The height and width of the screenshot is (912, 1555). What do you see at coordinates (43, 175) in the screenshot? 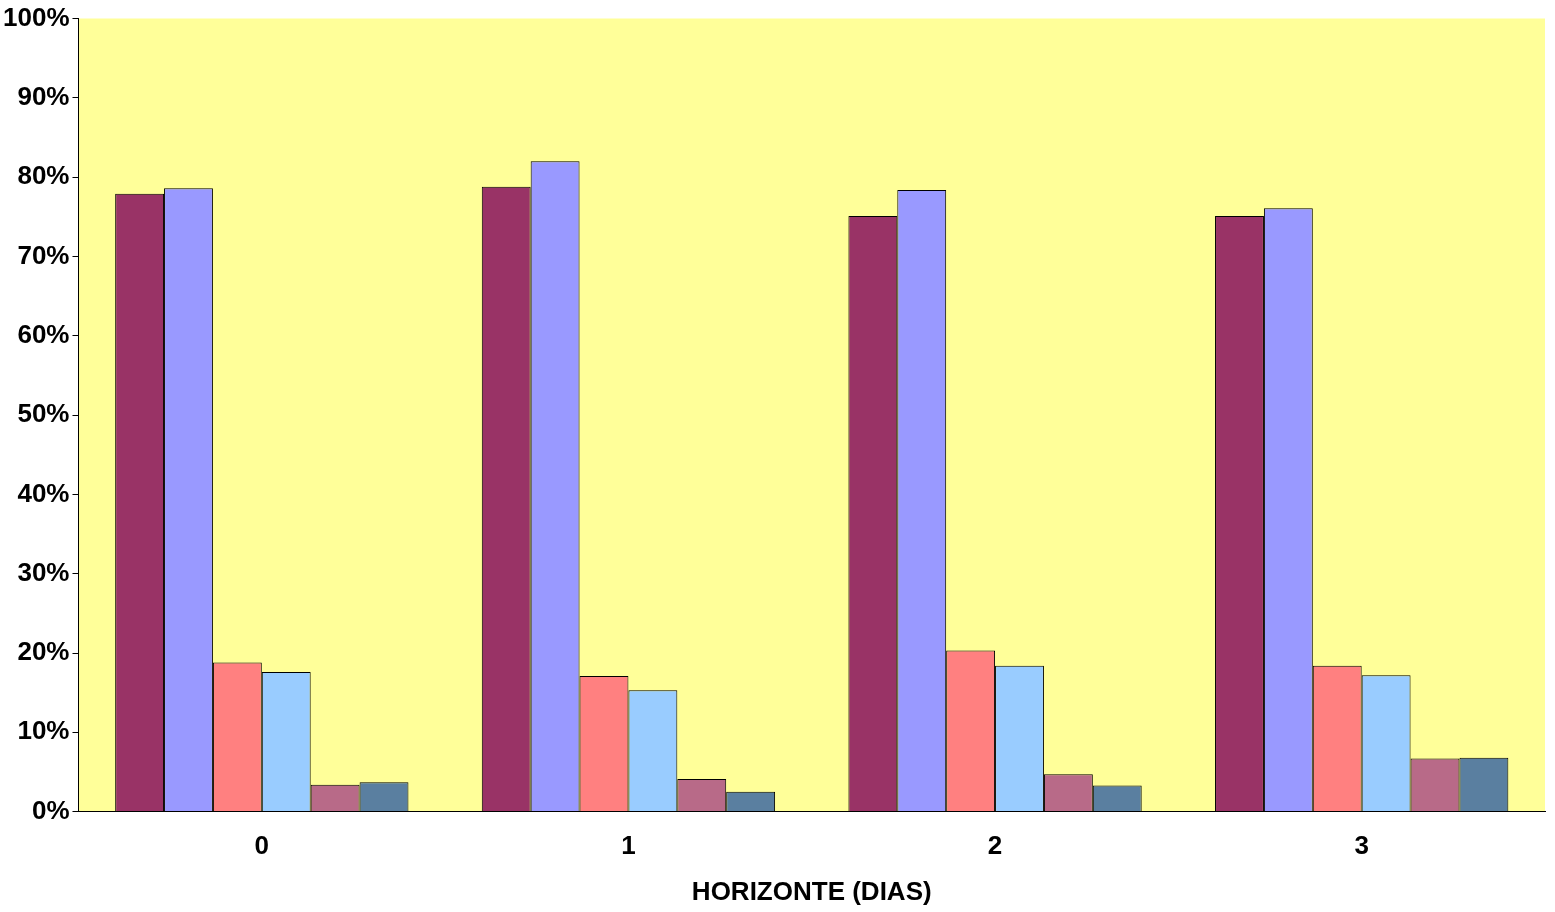
I see `y-tick-label: 80%` at bounding box center [43, 175].